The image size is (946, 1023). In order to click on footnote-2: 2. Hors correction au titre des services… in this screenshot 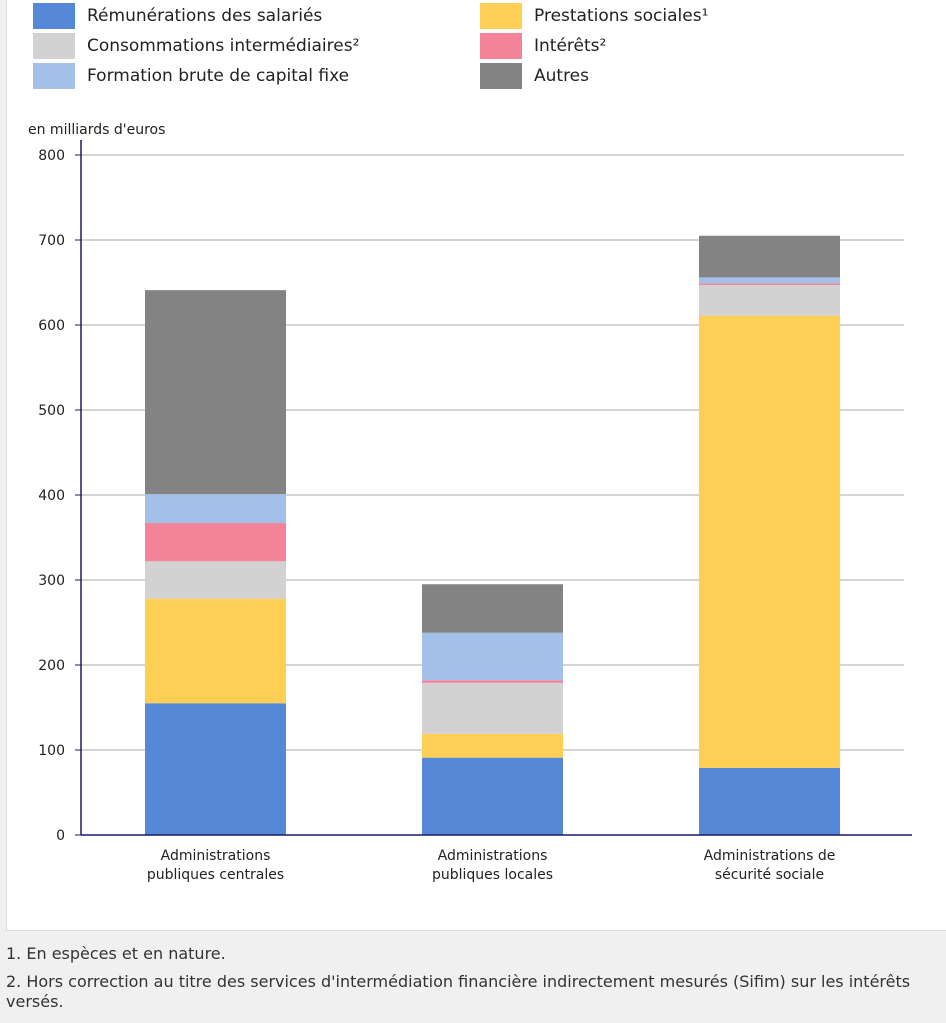, I will do `click(458, 991)`.